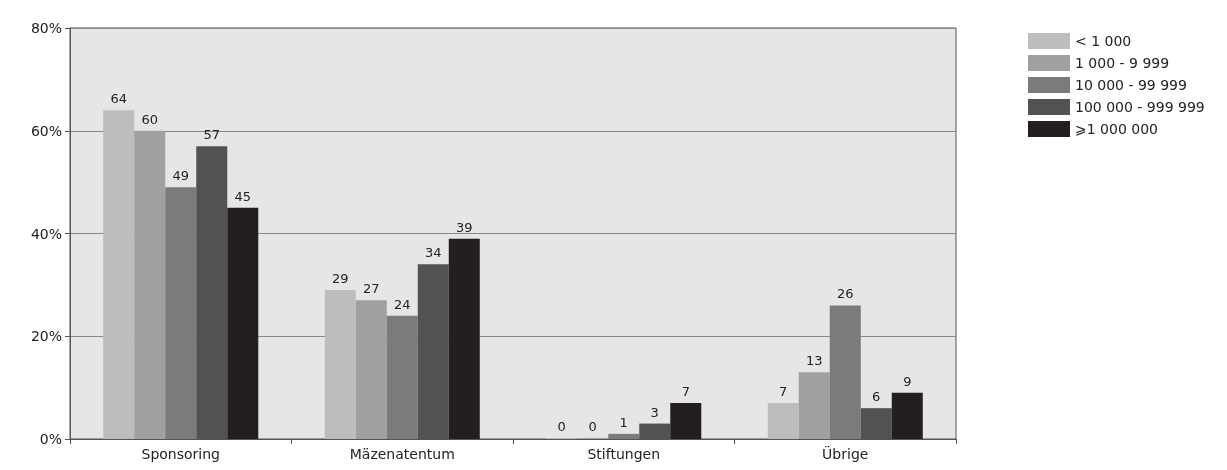 This screenshot has height=470, width=1227. I want to click on data-label: 13, so click(814, 361).